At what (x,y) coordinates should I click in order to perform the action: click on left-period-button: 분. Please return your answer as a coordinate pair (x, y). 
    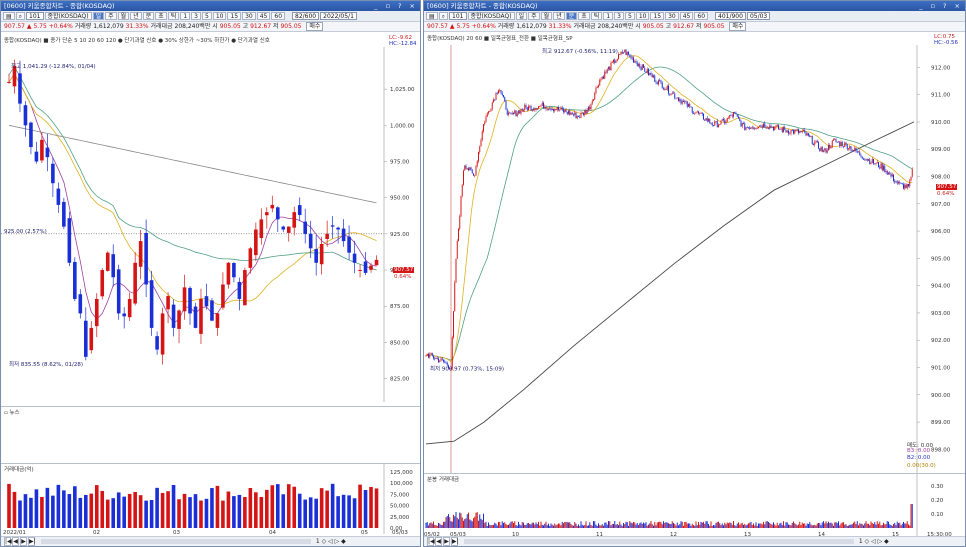
    Looking at the image, I should click on (148, 16).